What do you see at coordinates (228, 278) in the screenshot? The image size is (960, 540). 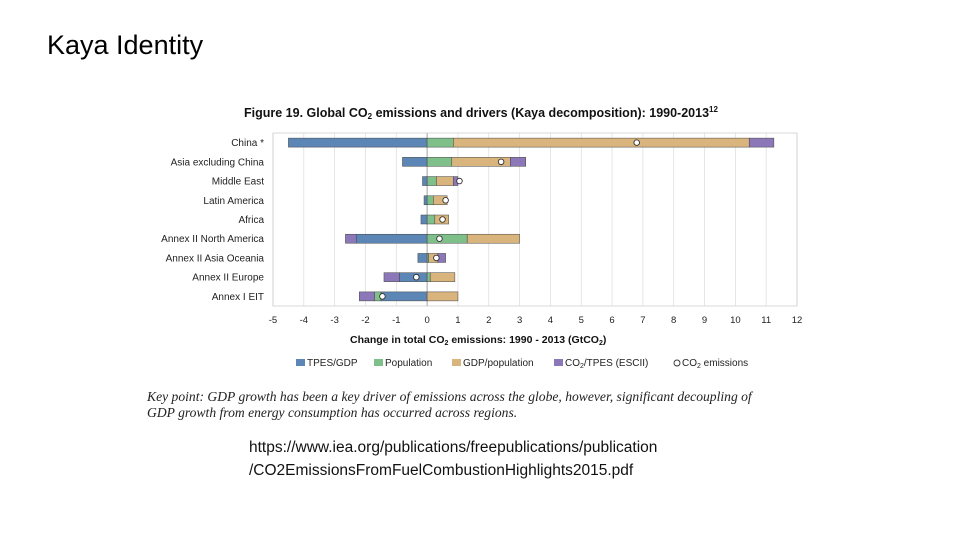 I see `y-category-label: Annex II Europe` at bounding box center [228, 278].